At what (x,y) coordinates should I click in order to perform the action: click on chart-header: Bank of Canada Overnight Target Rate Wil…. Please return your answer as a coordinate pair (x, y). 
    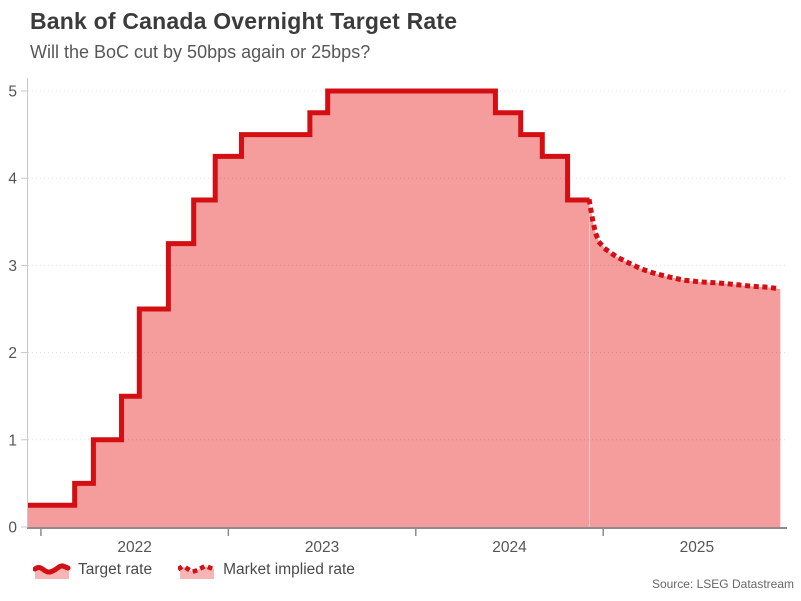
    Looking at the image, I should click on (243, 35).